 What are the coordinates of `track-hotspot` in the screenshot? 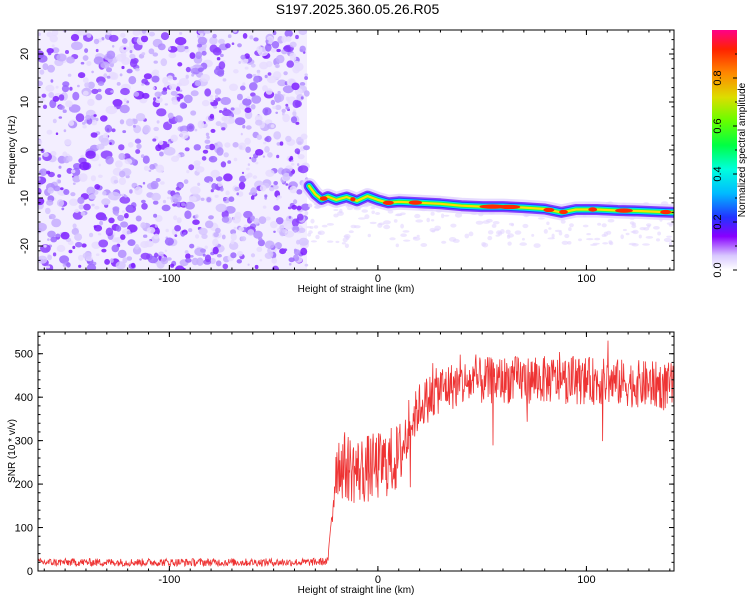 It's located at (624, 210).